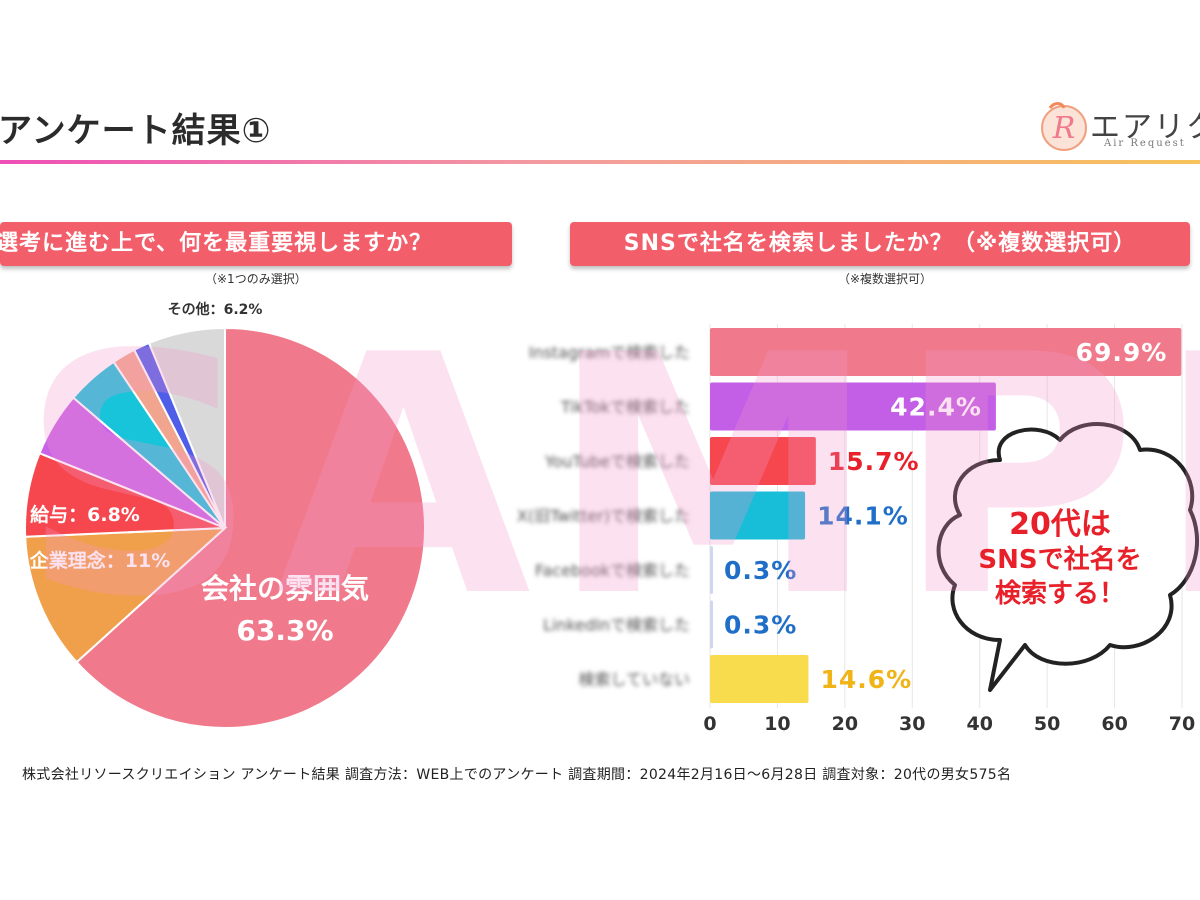 This screenshot has height=900, width=1200. I want to click on category-label: YouTubeで検索した, so click(617, 461).